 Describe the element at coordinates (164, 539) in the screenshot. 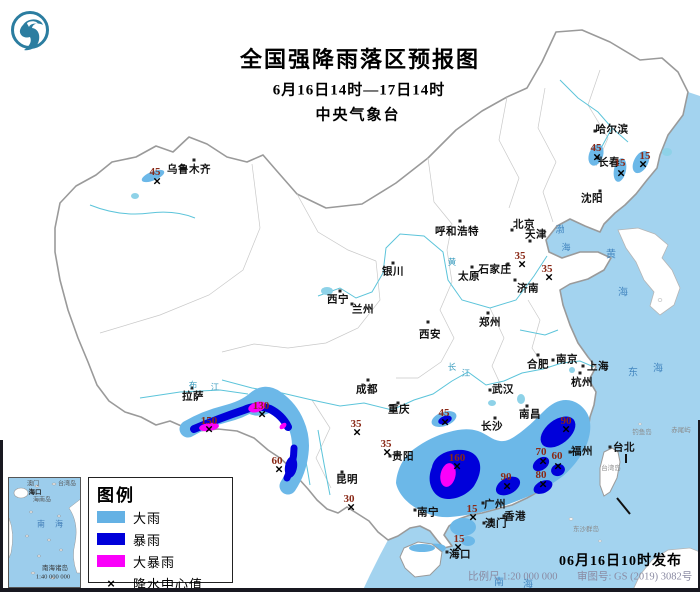

I see `legend-item: 暴雨` at that location.